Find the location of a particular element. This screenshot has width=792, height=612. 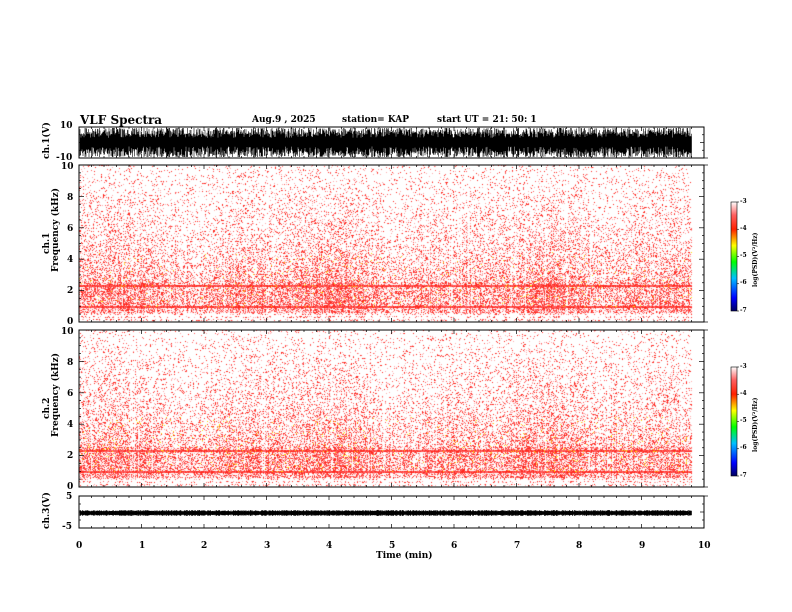

ch2-spec-ytick-10: 10 is located at coordinates (67, 332).